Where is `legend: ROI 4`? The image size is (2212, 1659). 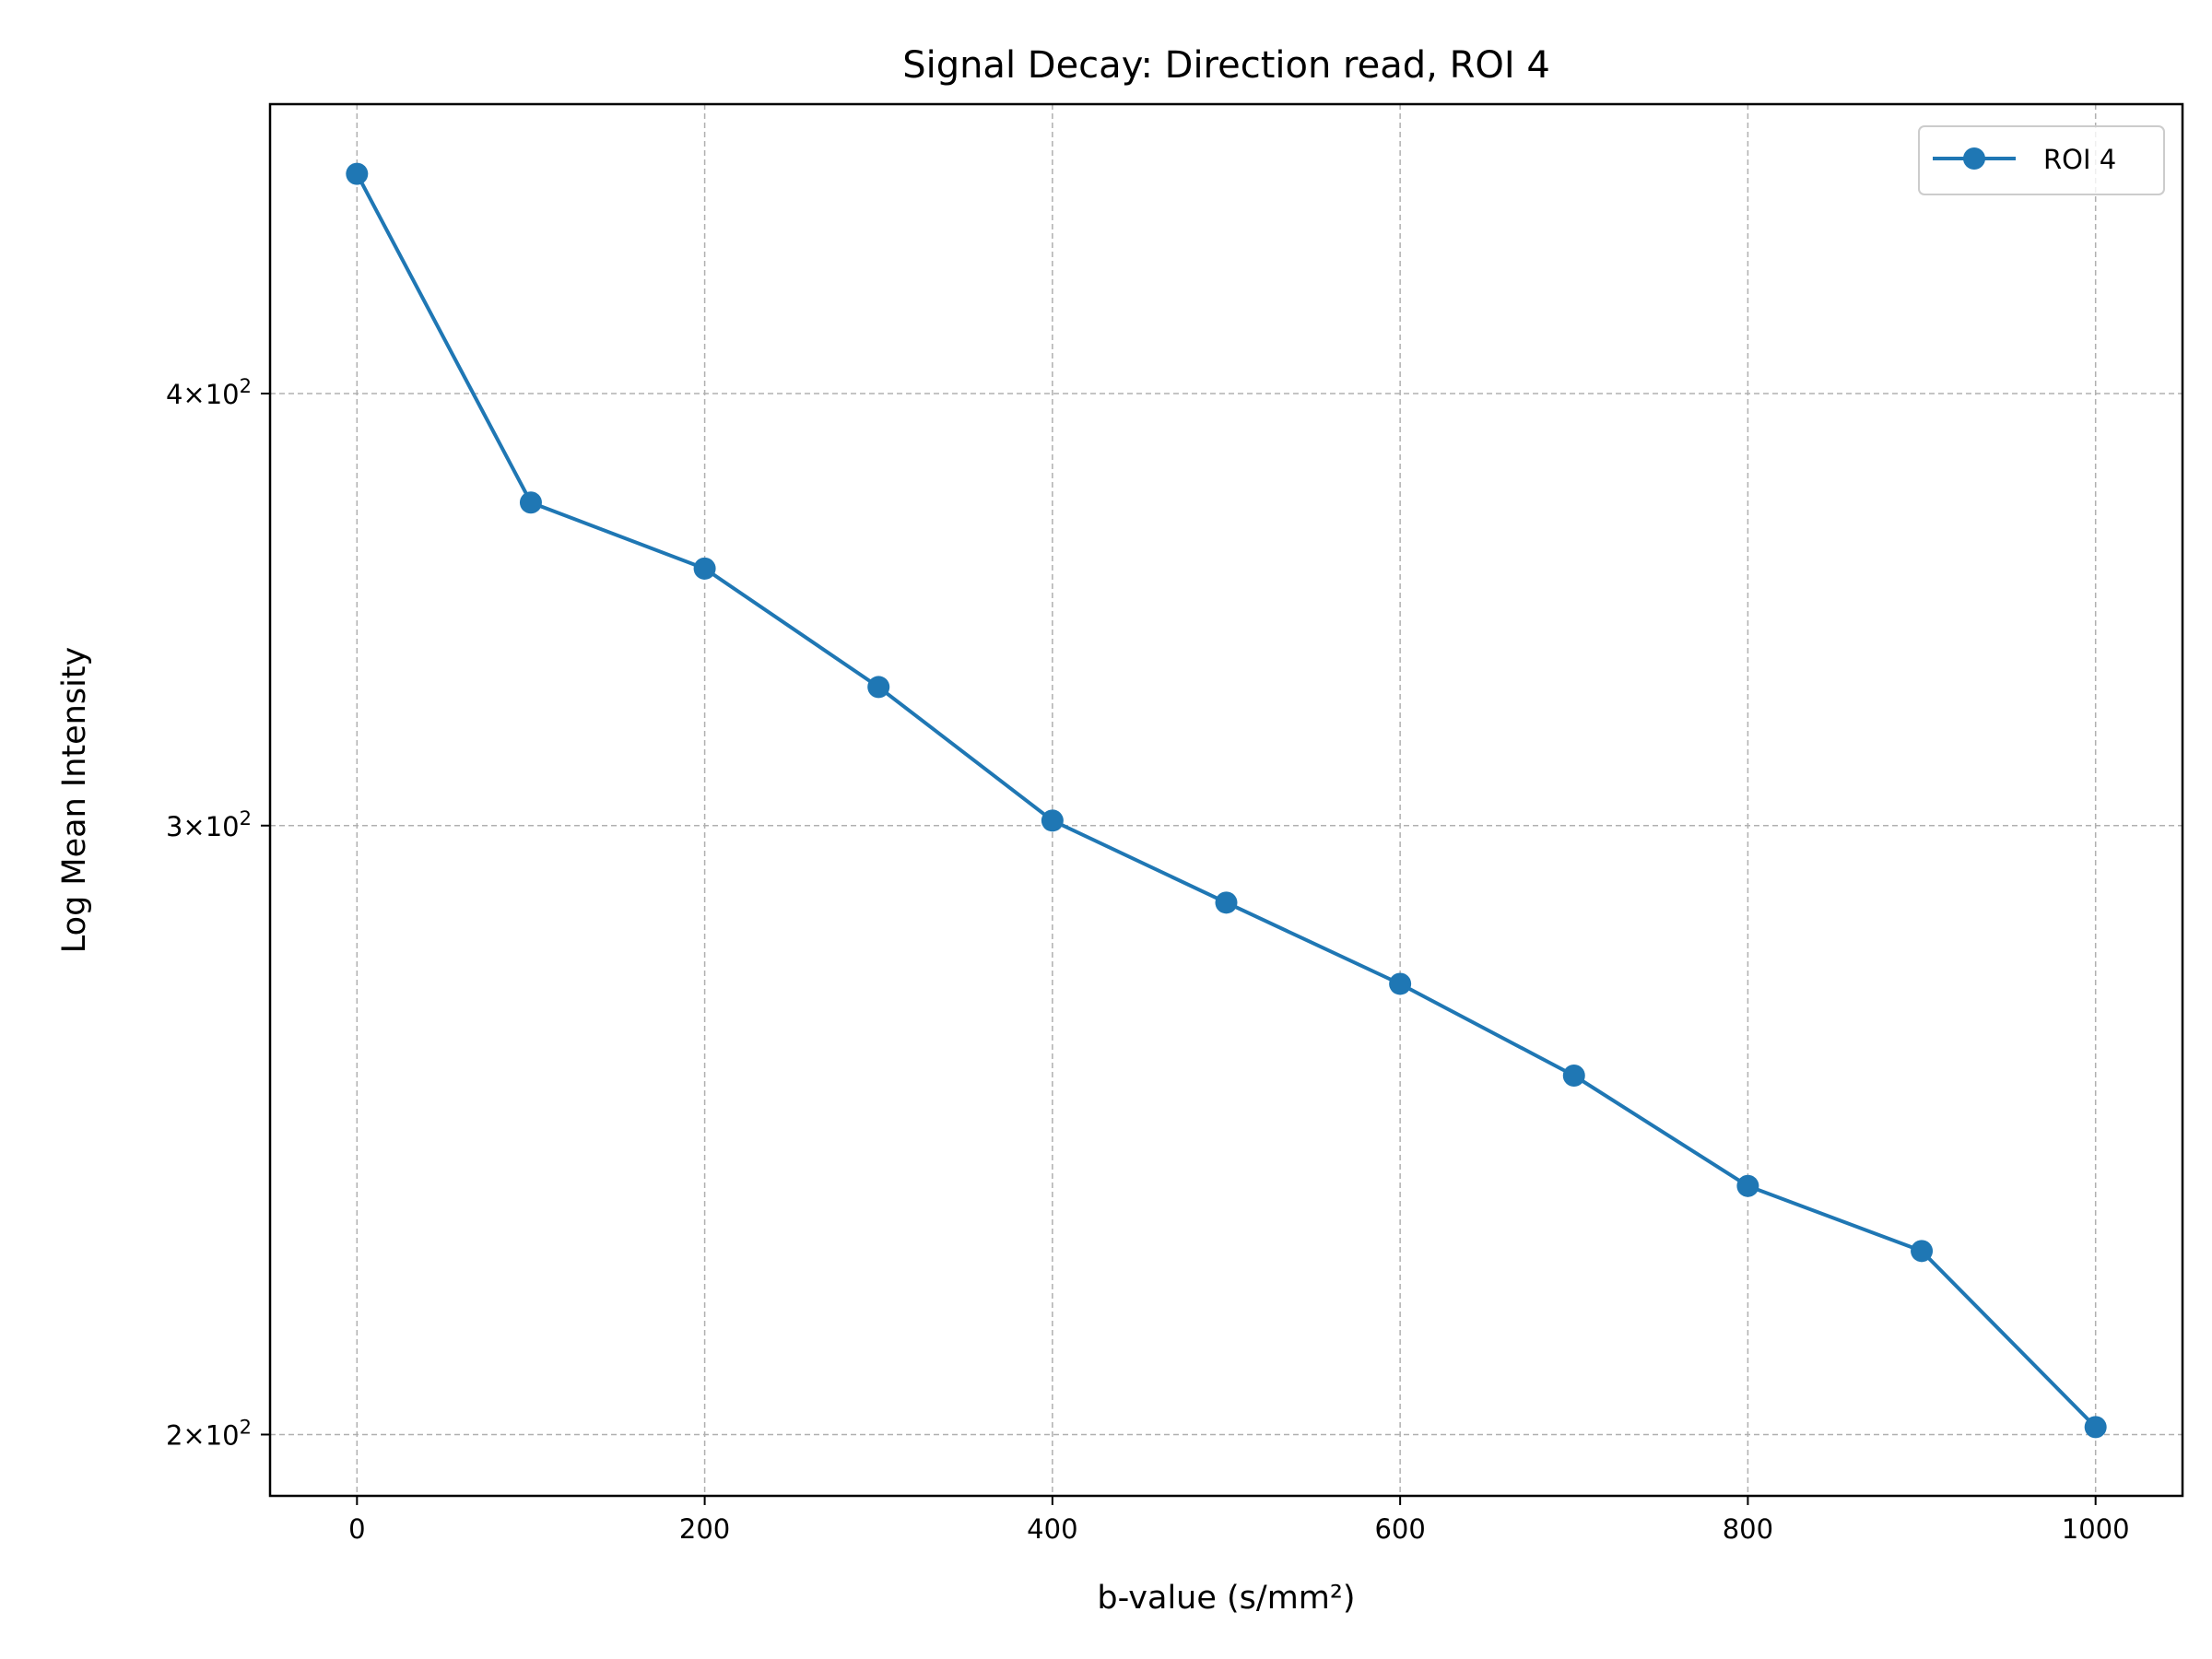
legend: ROI 4 is located at coordinates (2041, 160).